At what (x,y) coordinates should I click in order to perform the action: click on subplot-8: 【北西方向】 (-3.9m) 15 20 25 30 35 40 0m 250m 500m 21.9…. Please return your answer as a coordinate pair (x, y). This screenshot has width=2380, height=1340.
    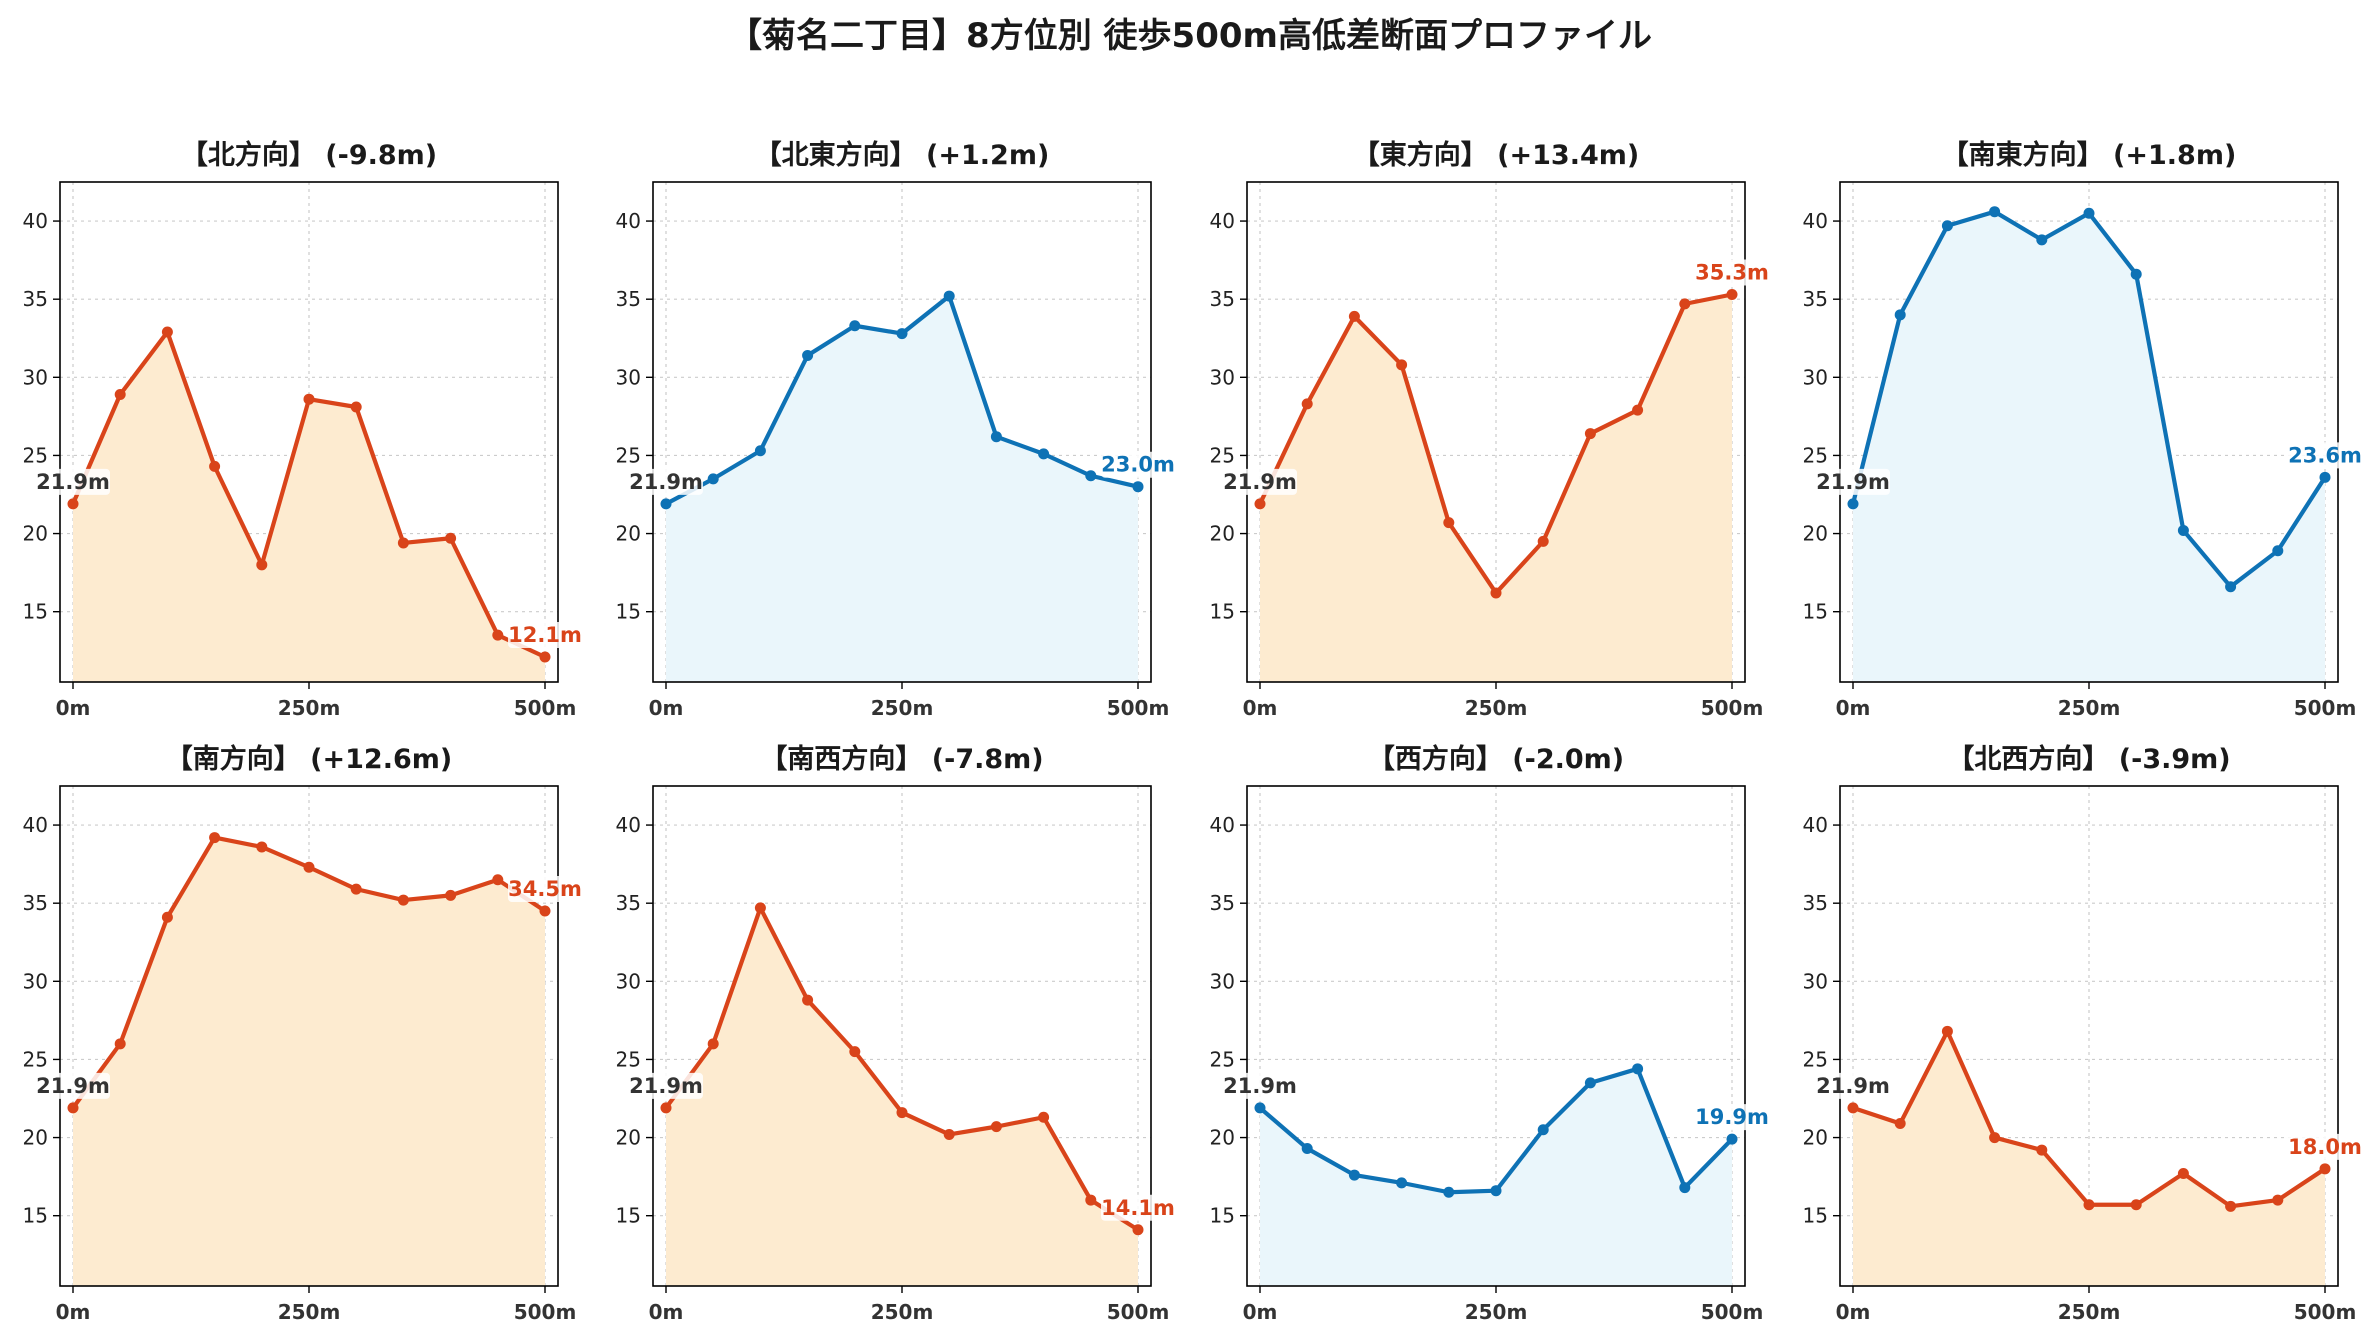
    Looking at the image, I should click on (2082, 1033).